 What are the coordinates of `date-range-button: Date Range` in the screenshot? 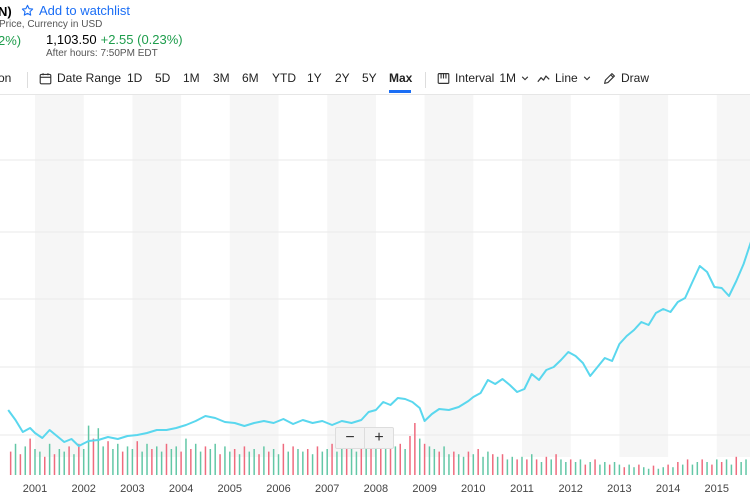 It's located at (80, 78).